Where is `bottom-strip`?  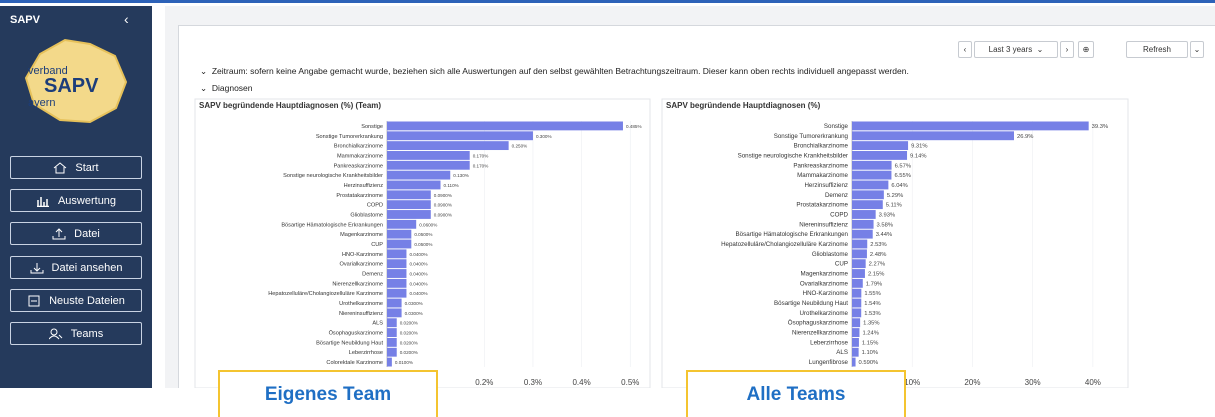
bottom-strip is located at coordinates (607, 402).